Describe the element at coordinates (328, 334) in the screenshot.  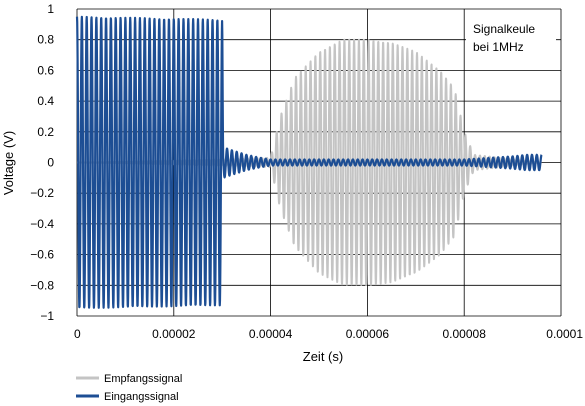
I see `x-axis-ticks: 0 0.00002 0.00004 0.00006 0.00008 0.0001` at that location.